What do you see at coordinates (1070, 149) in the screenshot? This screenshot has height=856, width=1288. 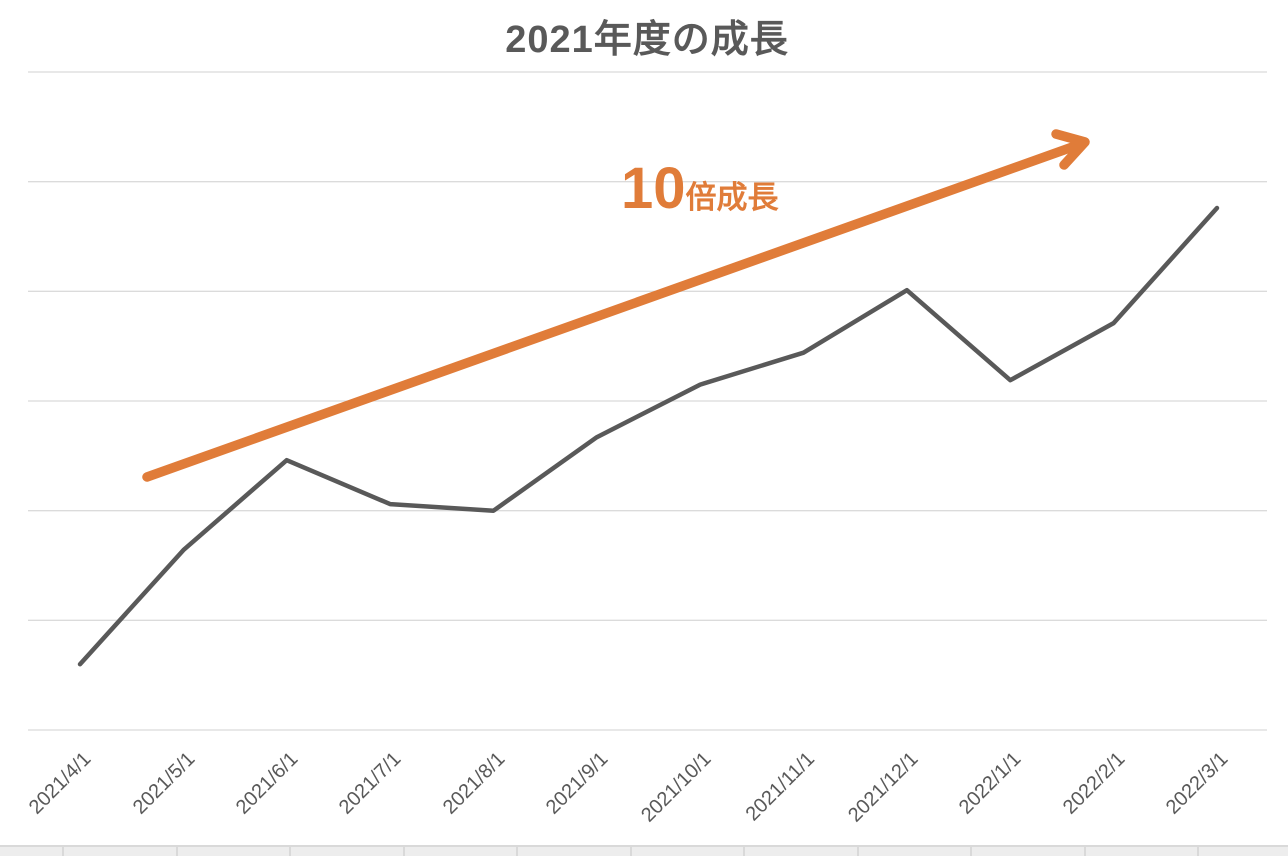 I see `growth-arrow-head-icon` at bounding box center [1070, 149].